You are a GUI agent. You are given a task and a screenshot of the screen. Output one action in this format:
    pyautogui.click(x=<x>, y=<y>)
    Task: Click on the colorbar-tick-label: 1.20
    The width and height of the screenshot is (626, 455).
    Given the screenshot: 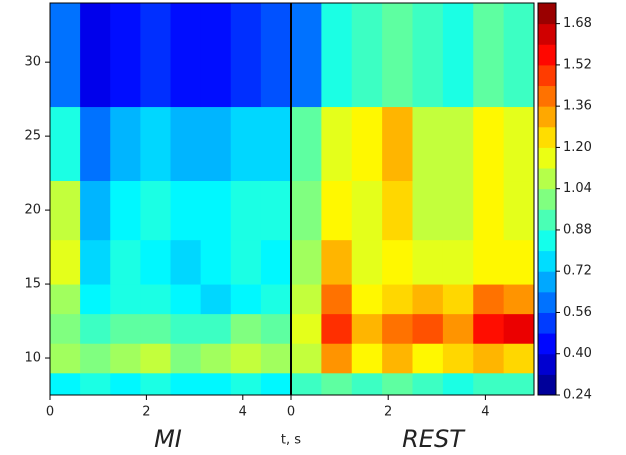 What is the action you would take?
    pyautogui.click(x=577, y=147)
    